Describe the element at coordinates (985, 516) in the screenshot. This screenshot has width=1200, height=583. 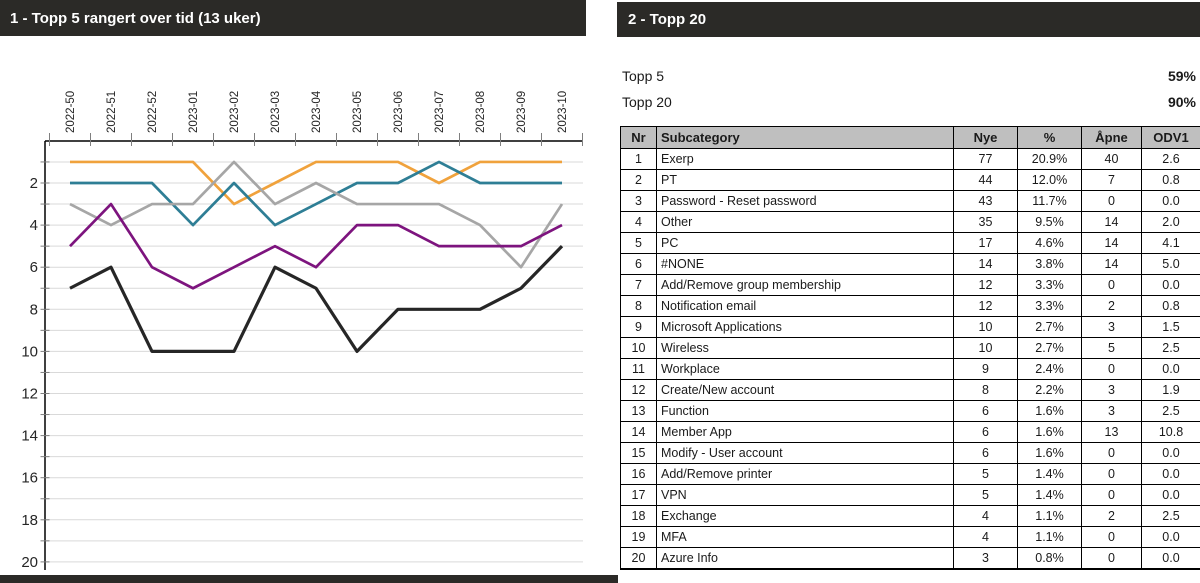
I see `table-cell: 4` at that location.